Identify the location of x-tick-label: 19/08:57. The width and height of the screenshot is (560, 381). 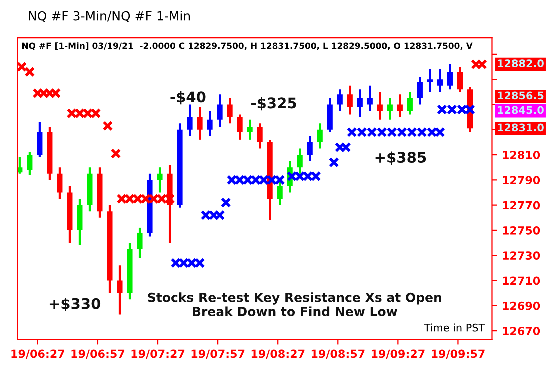
(338, 355).